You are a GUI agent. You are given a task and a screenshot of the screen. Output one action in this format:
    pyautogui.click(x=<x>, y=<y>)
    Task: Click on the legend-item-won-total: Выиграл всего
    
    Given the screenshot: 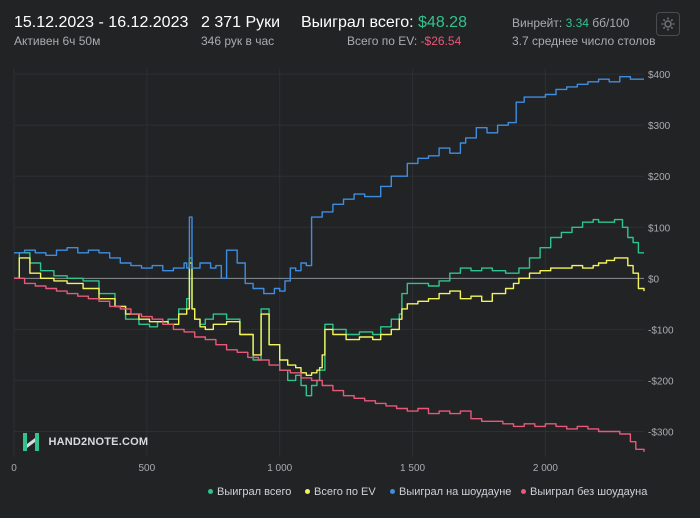 What is the action you would take?
    pyautogui.click(x=249, y=492)
    